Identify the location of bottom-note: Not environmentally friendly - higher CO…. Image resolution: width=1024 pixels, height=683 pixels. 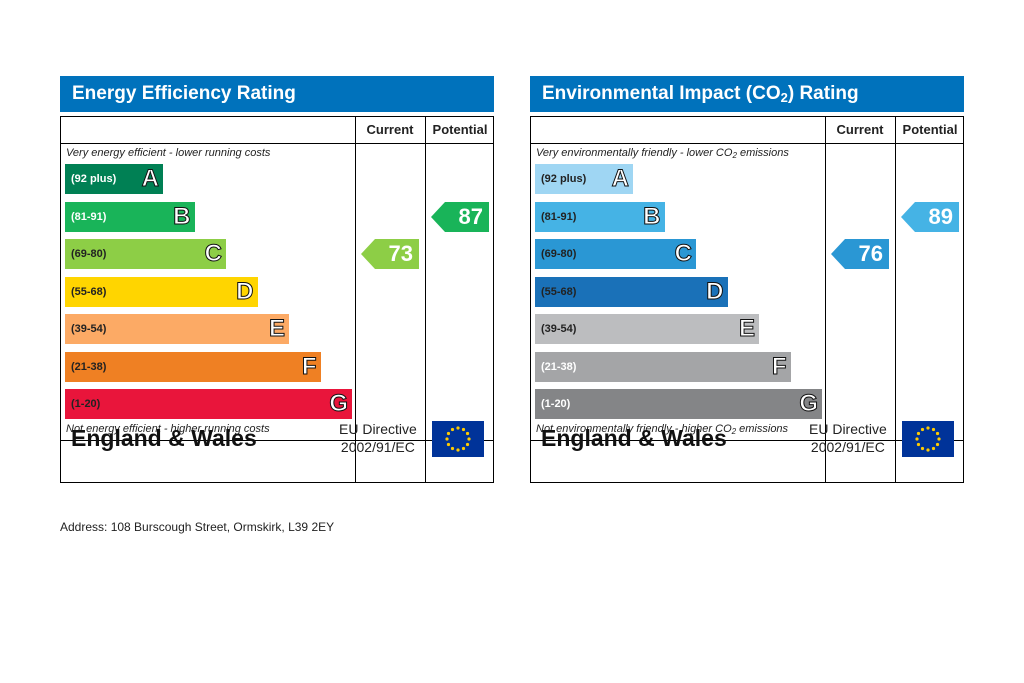
(662, 429).